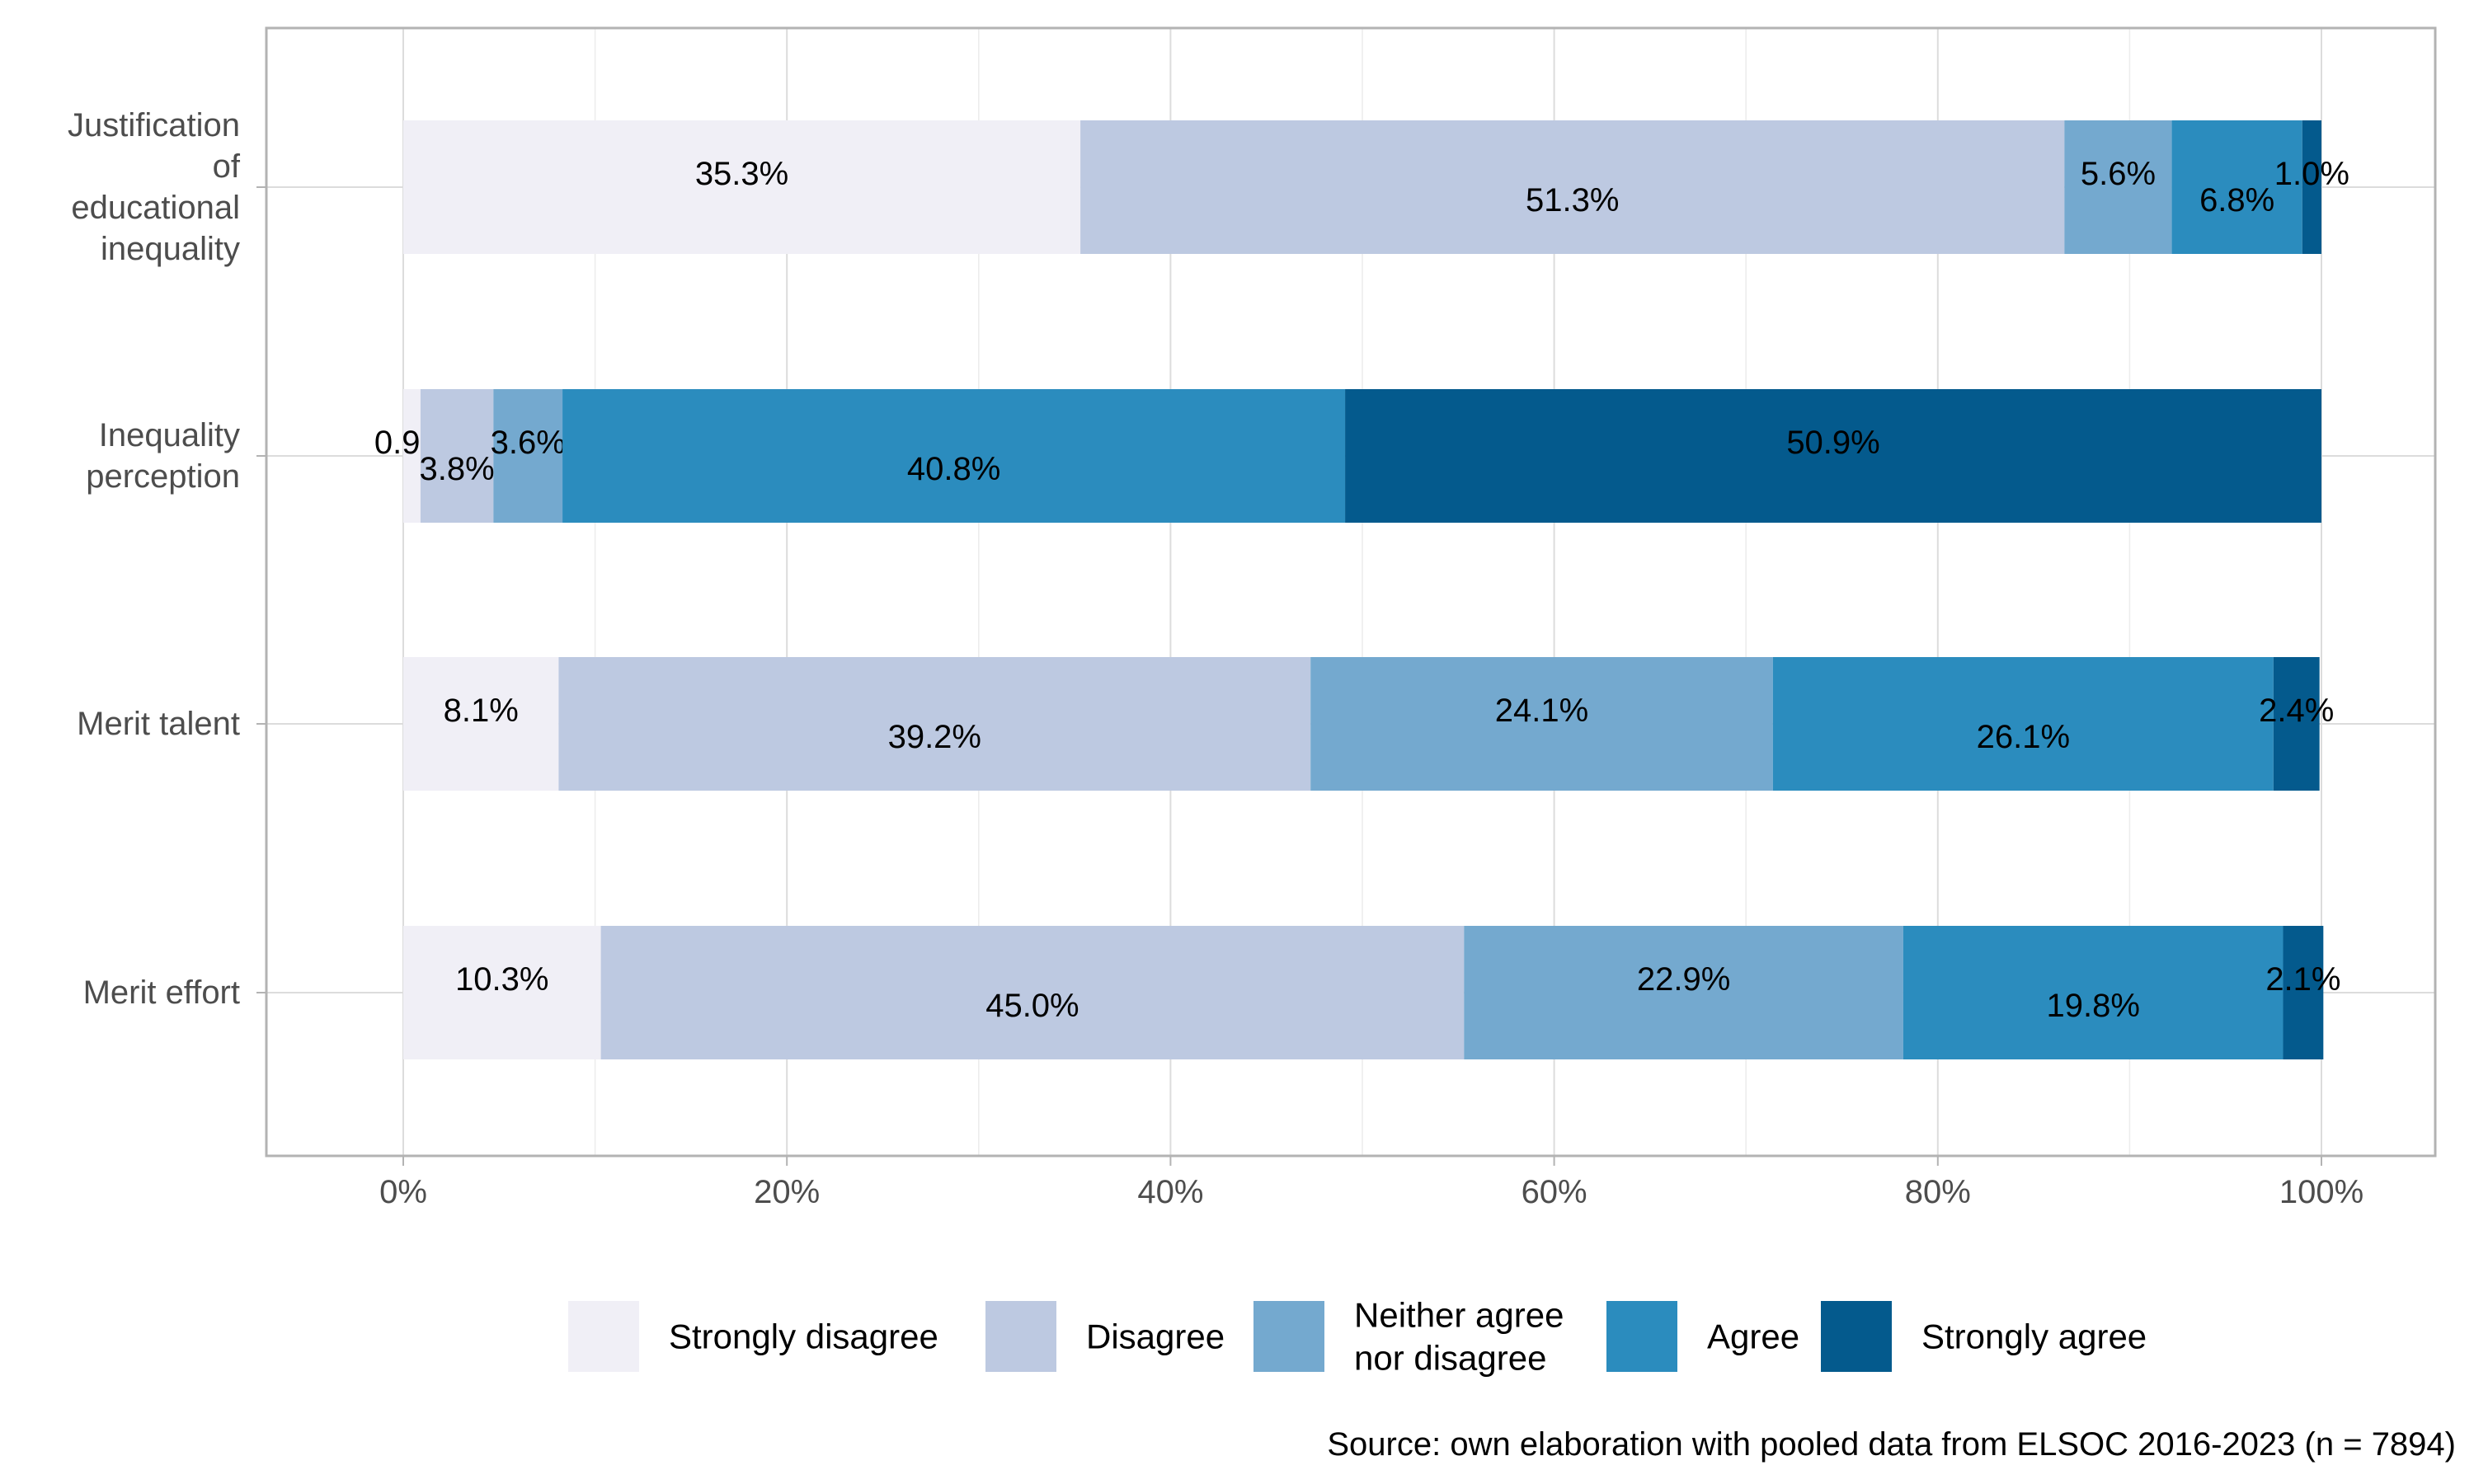  I want to click on bar-value-label: 50.9%, so click(1832, 443).